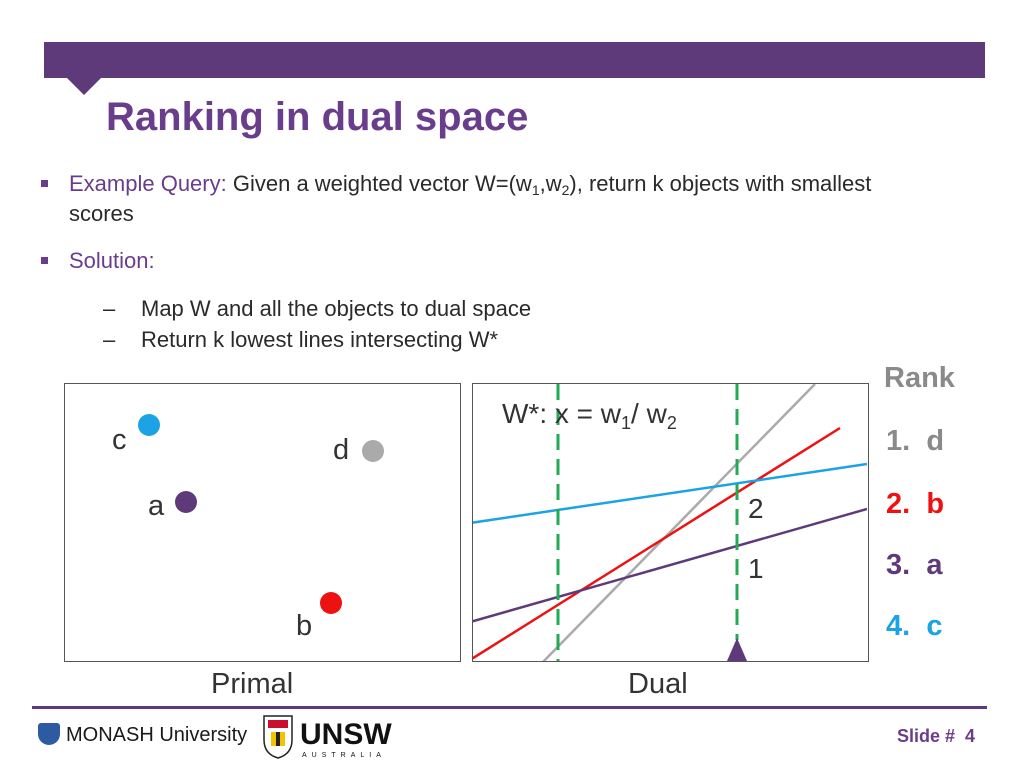 This screenshot has height=768, width=1024. I want to click on point-label-c: c, so click(119, 440).